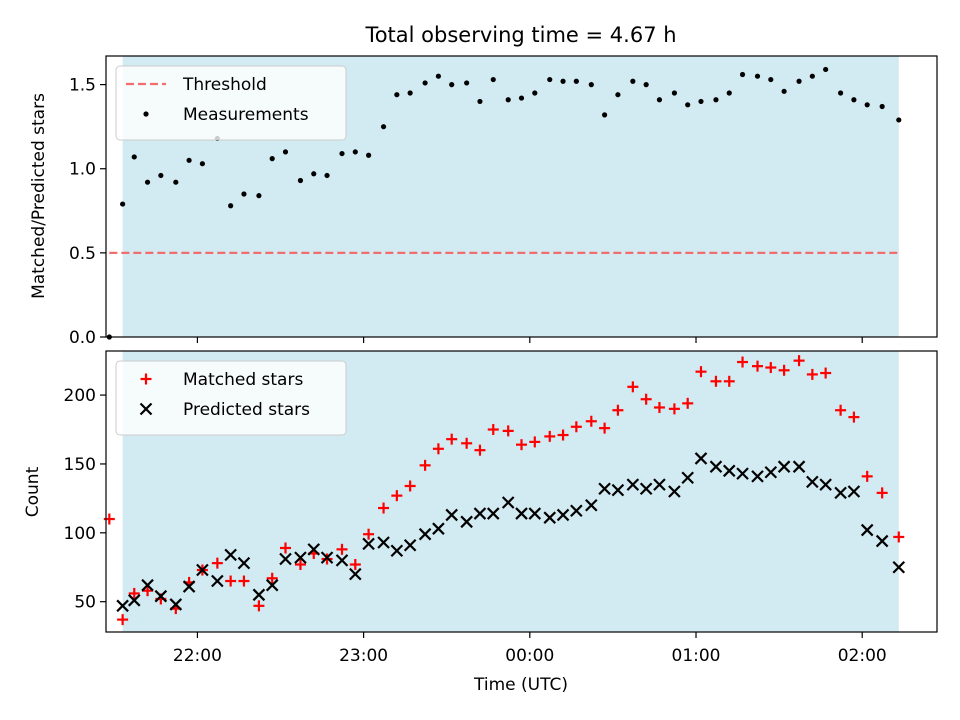 This screenshot has height=720, width=960. Describe the element at coordinates (231, 103) in the screenshot. I see `legend-box` at that location.